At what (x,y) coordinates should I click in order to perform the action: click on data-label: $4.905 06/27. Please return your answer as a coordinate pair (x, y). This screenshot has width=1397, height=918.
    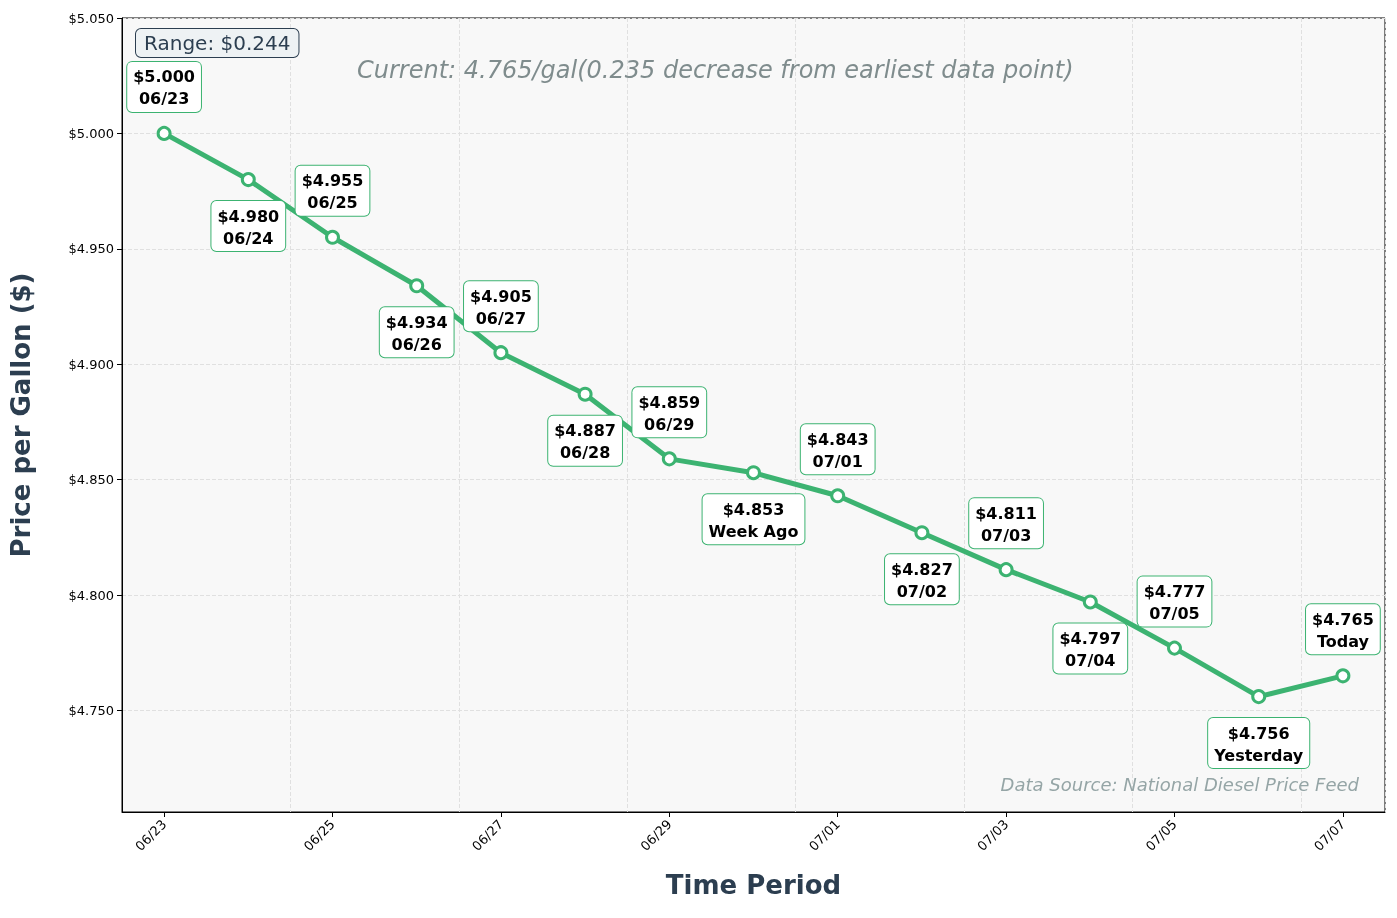
    Looking at the image, I should click on (501, 307).